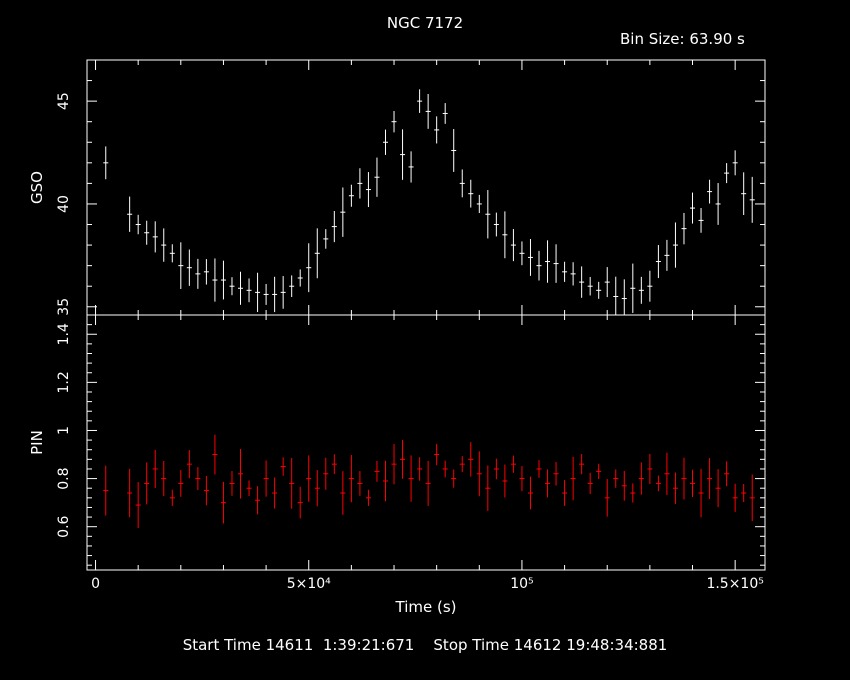  I want to click on y-axis-label: PIN, so click(37, 442).